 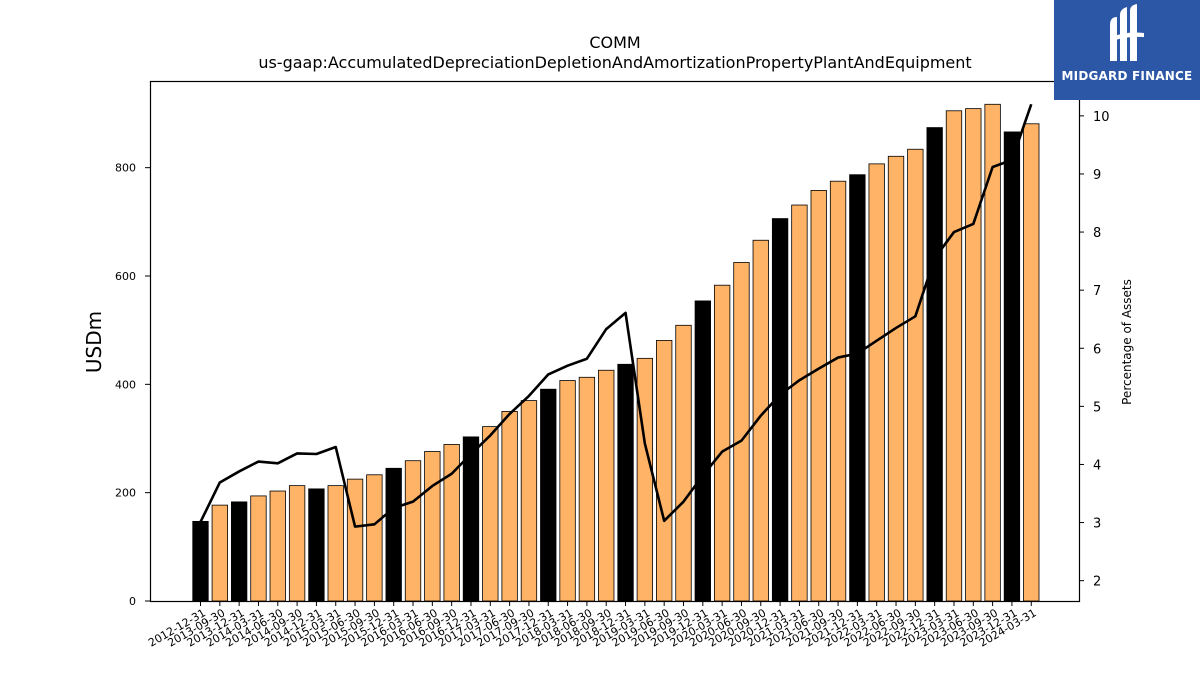 What do you see at coordinates (1097, 524) in the screenshot?
I see `y-right-tick-label: 3` at bounding box center [1097, 524].